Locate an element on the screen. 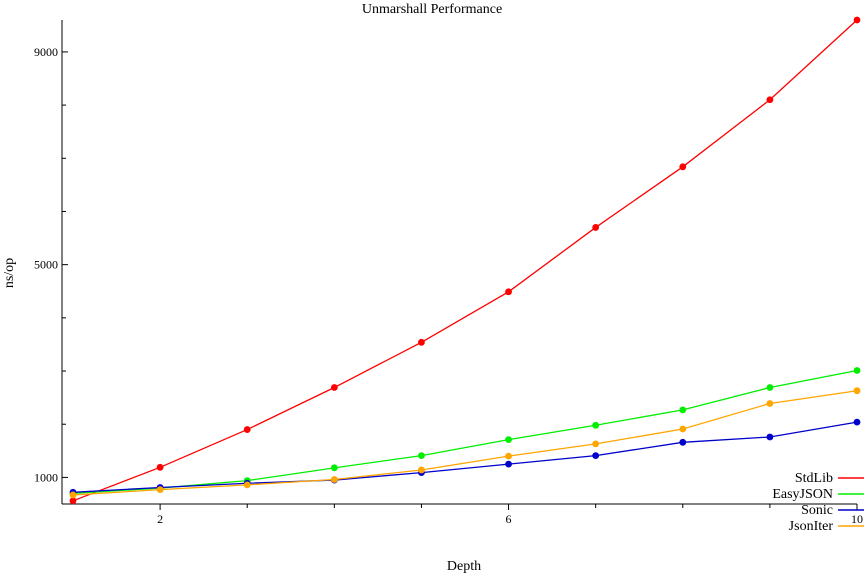 Image resolution: width=864 pixels, height=576 pixels. series-line is located at coordinates (465, 457).